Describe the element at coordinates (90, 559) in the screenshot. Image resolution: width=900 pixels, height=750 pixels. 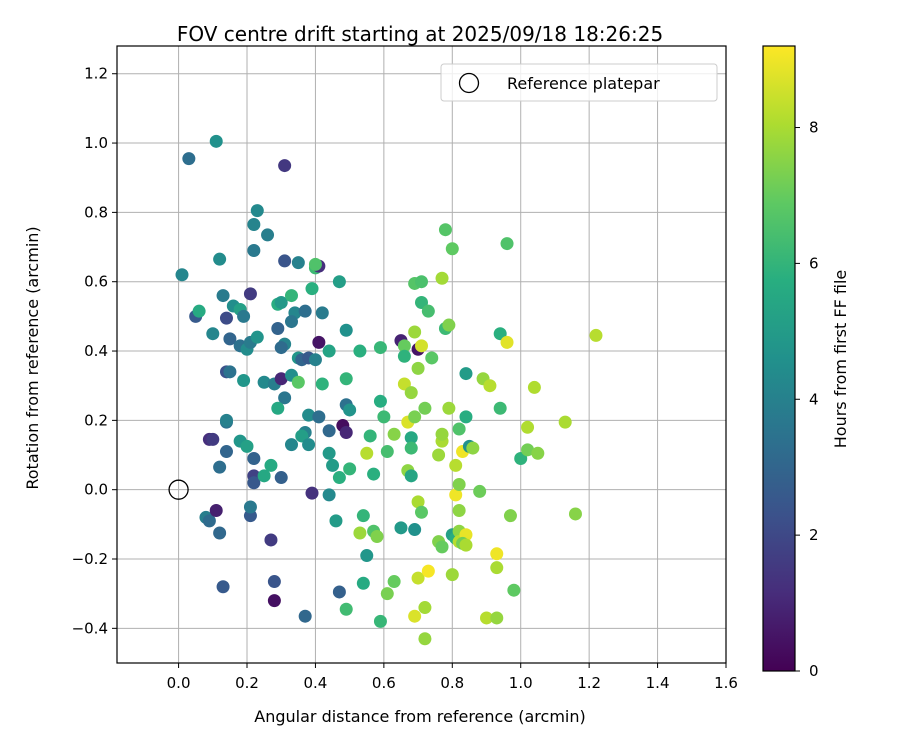
I see `y-tick-label: −0.2` at that location.